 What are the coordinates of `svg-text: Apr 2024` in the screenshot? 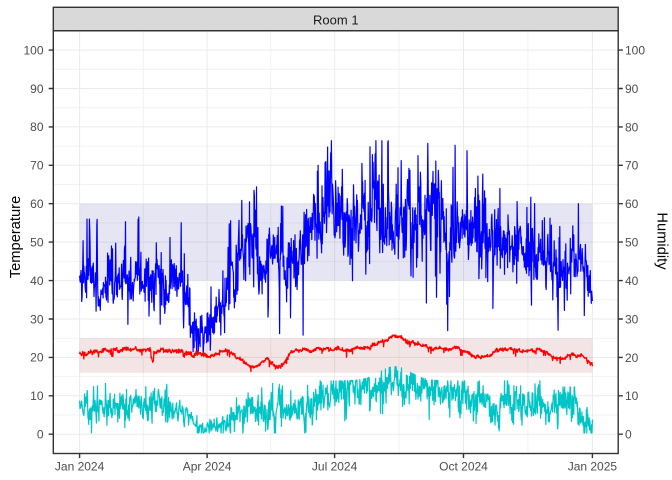 It's located at (207, 467).